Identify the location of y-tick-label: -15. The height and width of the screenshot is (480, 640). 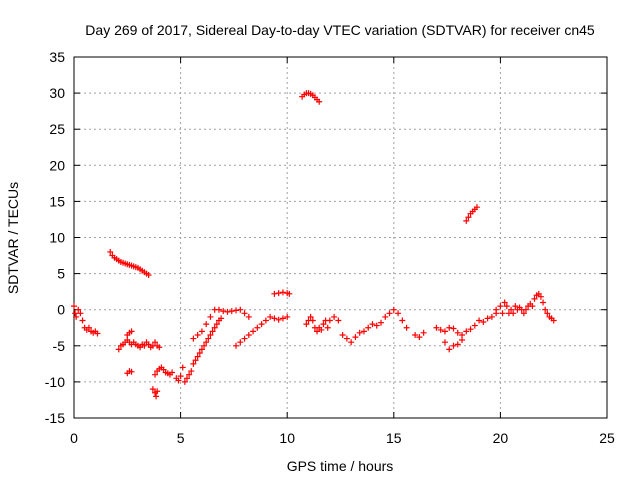
(55, 418).